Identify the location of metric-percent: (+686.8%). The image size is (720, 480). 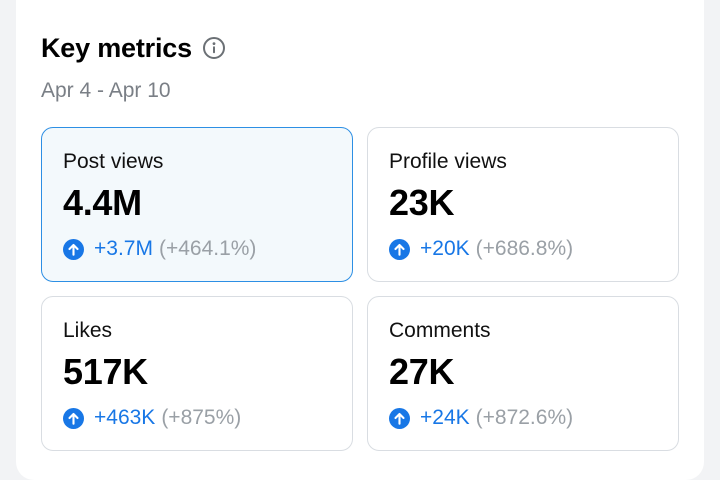
(524, 248).